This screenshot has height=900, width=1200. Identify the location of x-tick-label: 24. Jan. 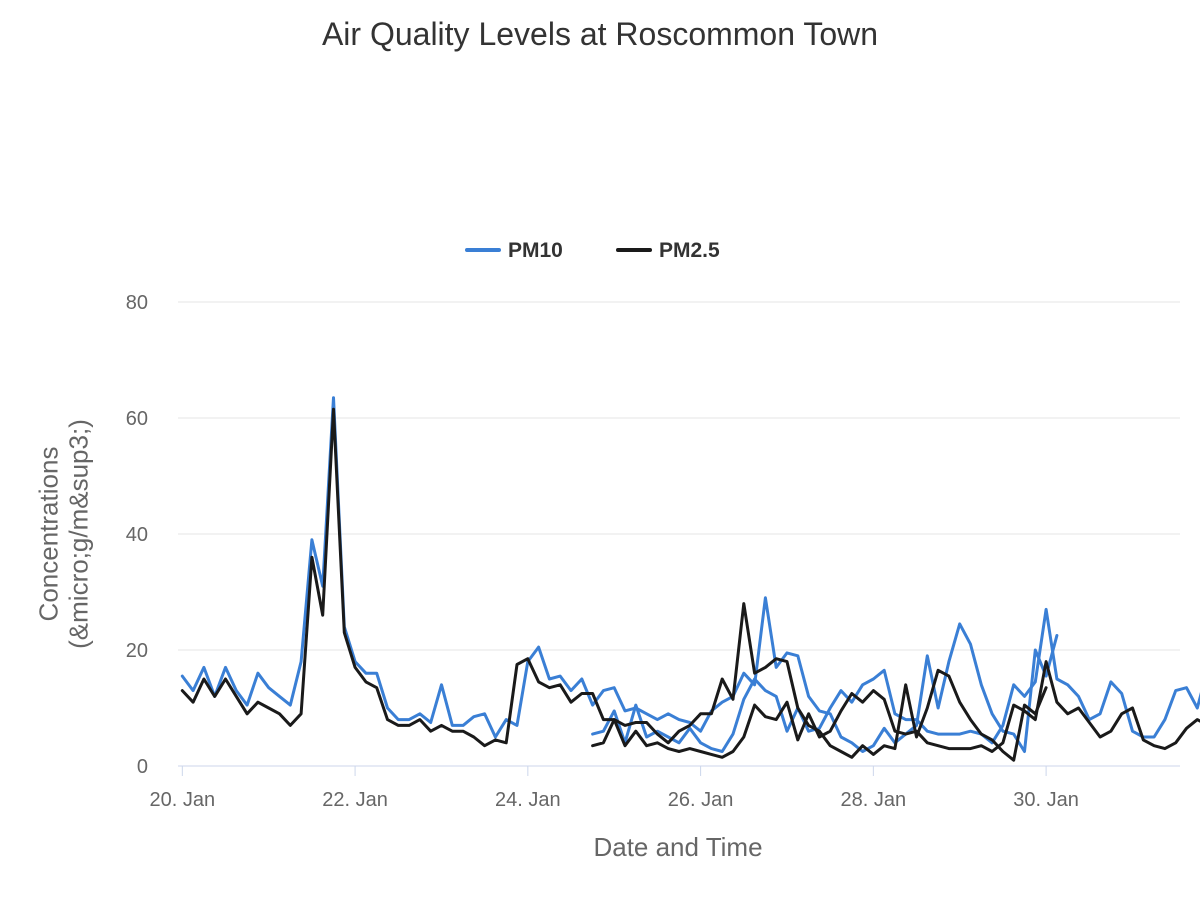
(528, 800).